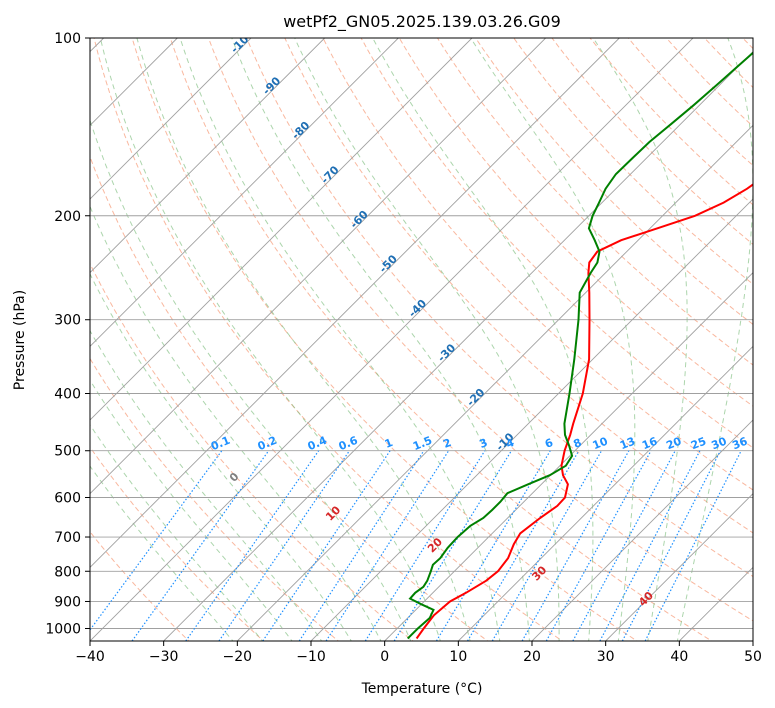  I want to click on y-tick-label: 700, so click(67, 538).